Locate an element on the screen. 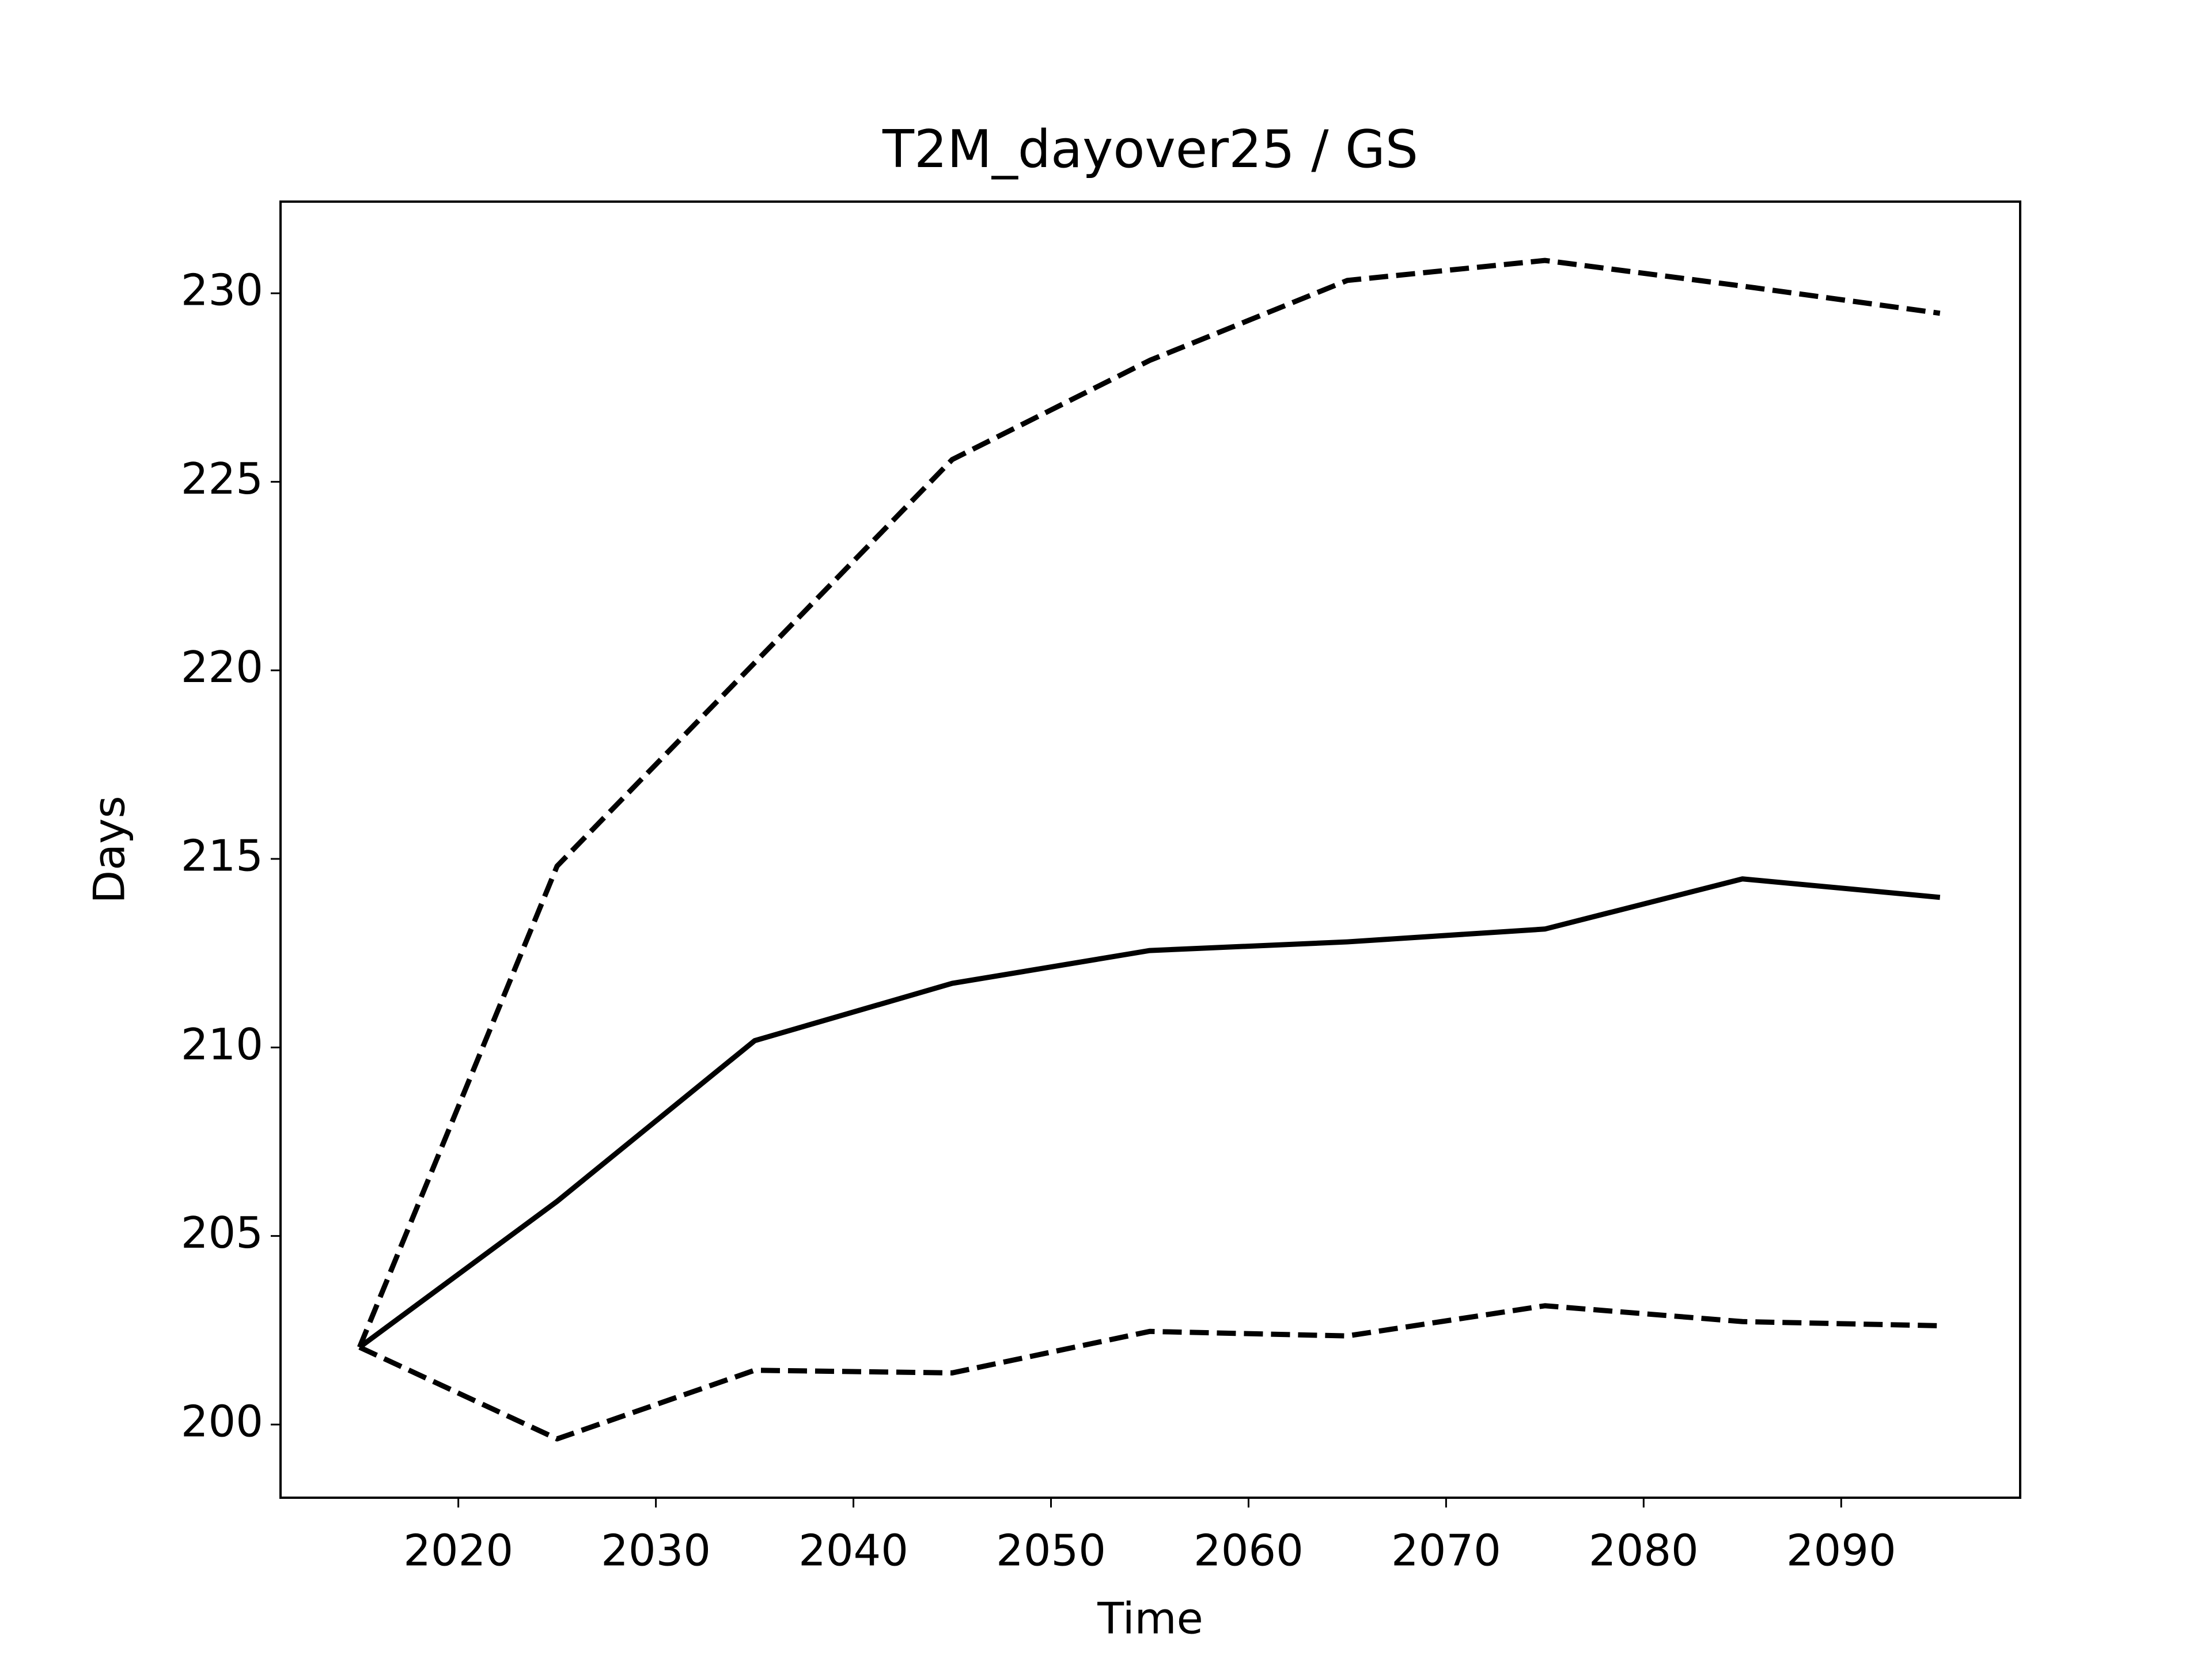  y-tick-label: 200 is located at coordinates (222, 1421).